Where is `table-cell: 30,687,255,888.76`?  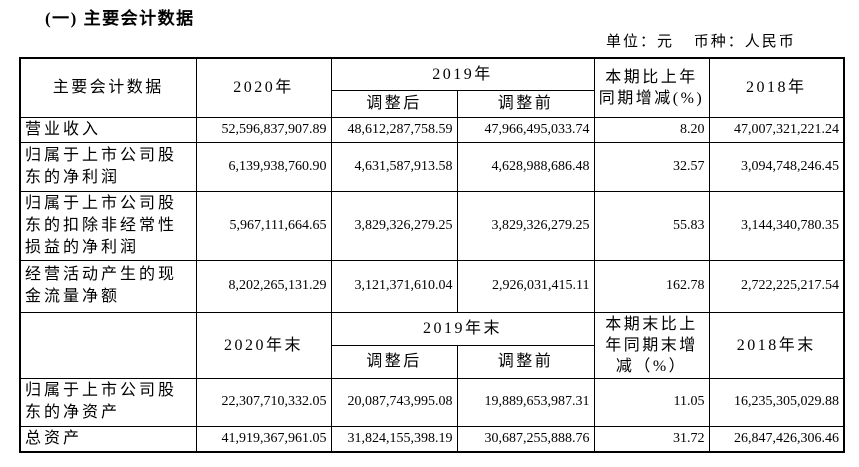
table-cell: 30,687,255,888.76 is located at coordinates (525, 438).